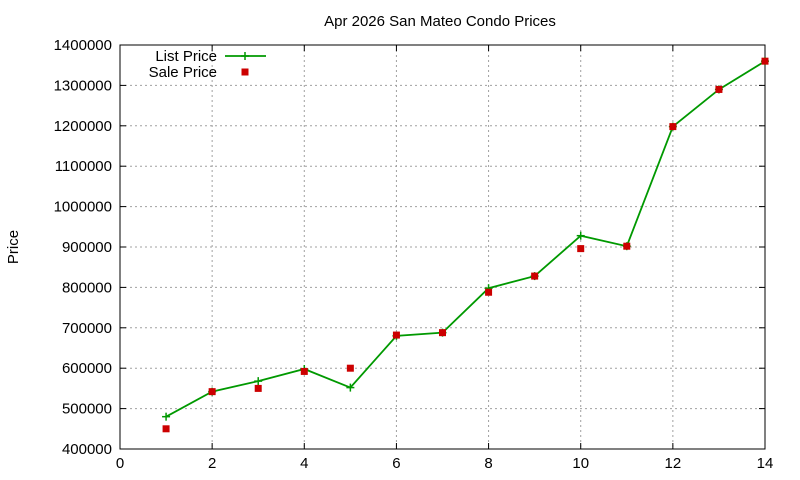  What do you see at coordinates (87, 287) in the screenshot?
I see `y-tick-label: 800000` at bounding box center [87, 287].